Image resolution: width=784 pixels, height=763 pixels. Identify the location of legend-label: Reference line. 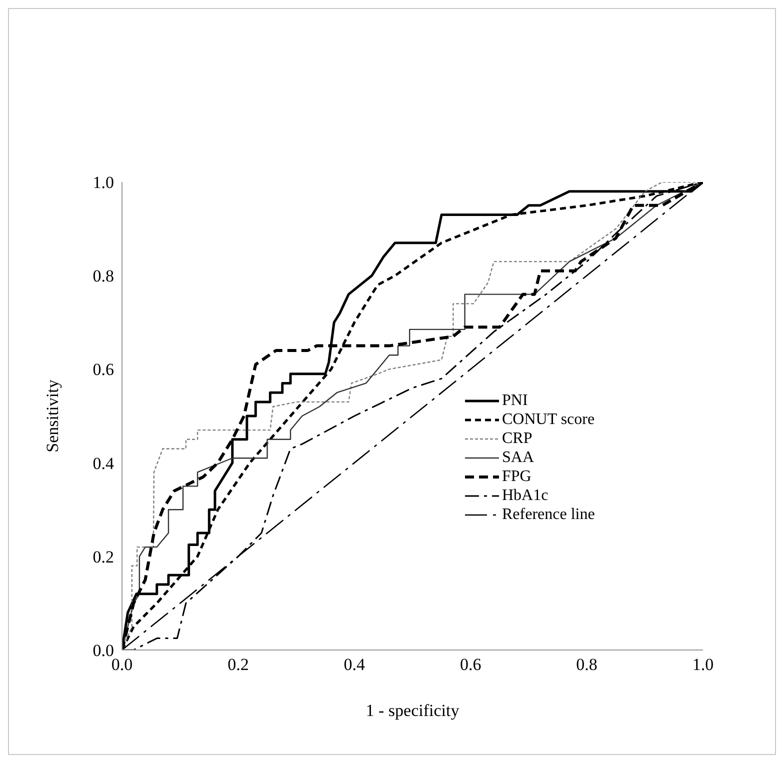
(548, 514).